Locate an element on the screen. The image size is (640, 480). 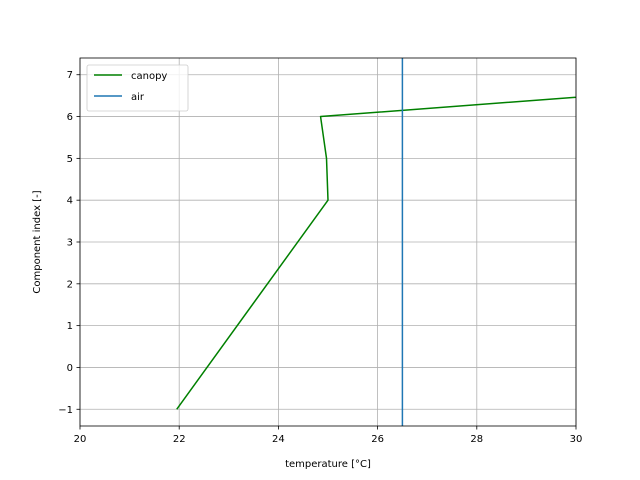
y-tick-label: 6 is located at coordinates (70, 117).